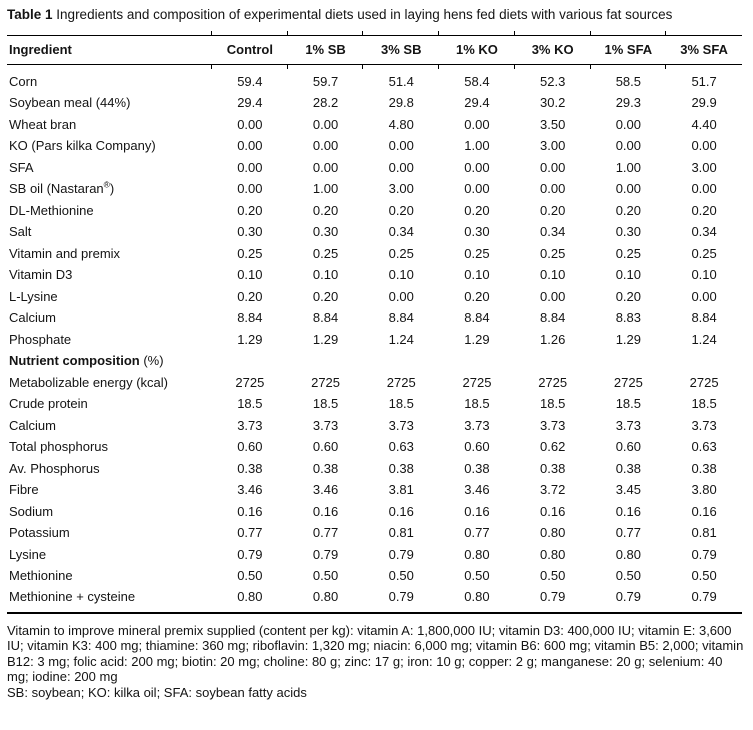 Image resolution: width=753 pixels, height=730 pixels. What do you see at coordinates (704, 82) in the screenshot?
I see `value-cell: 51.7` at bounding box center [704, 82].